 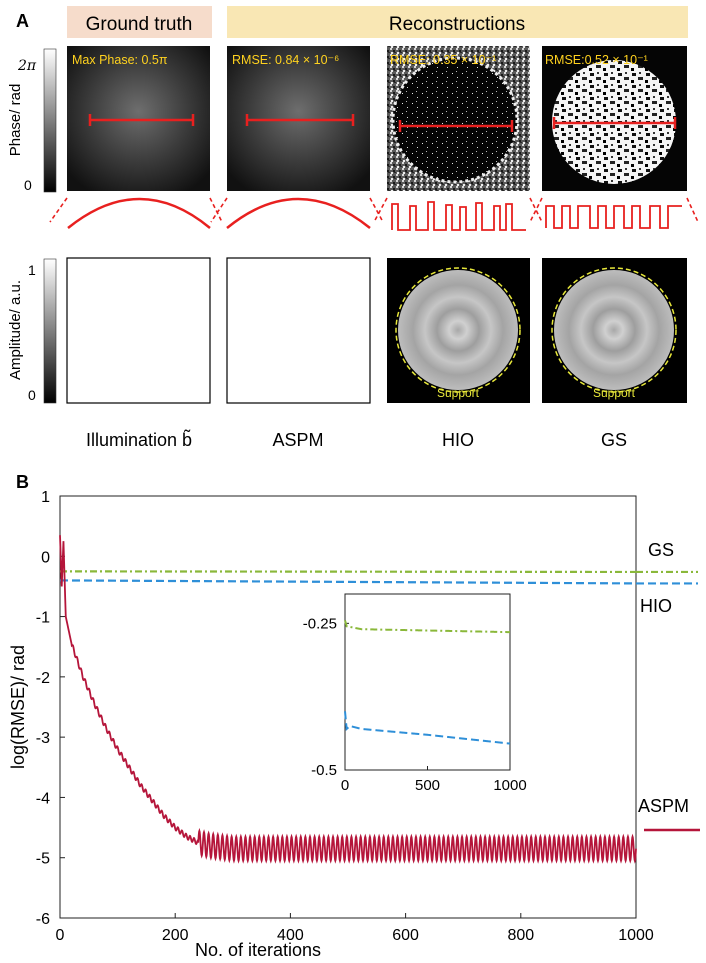 I want to click on ground-truth-header: Ground truth, so click(x=139, y=24).